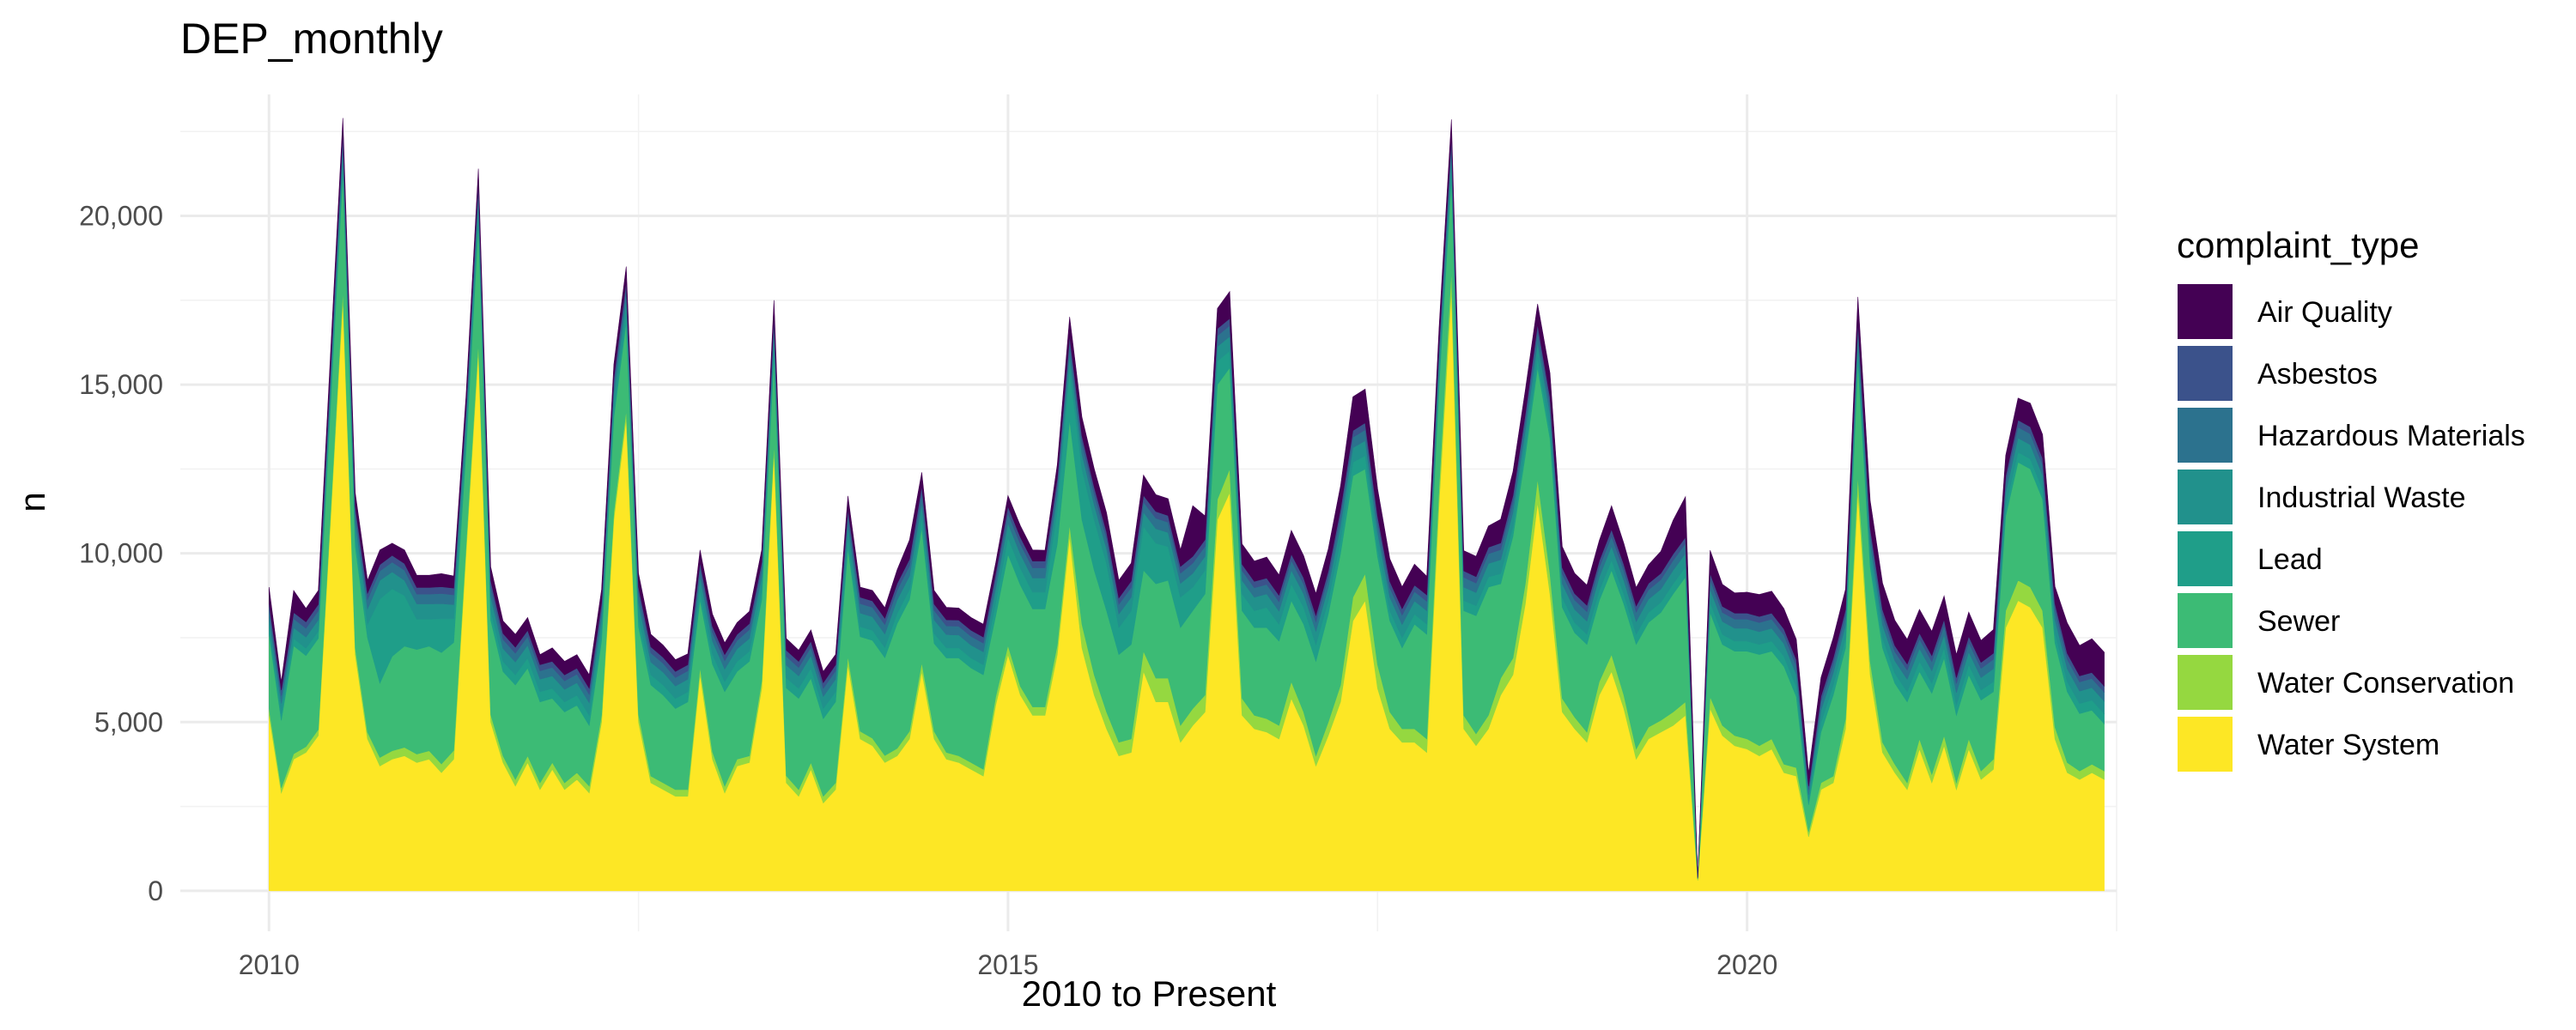 The image size is (2576, 1030). Describe the element at coordinates (121, 553) in the screenshot. I see `y-tick-label: 10,000` at that location.